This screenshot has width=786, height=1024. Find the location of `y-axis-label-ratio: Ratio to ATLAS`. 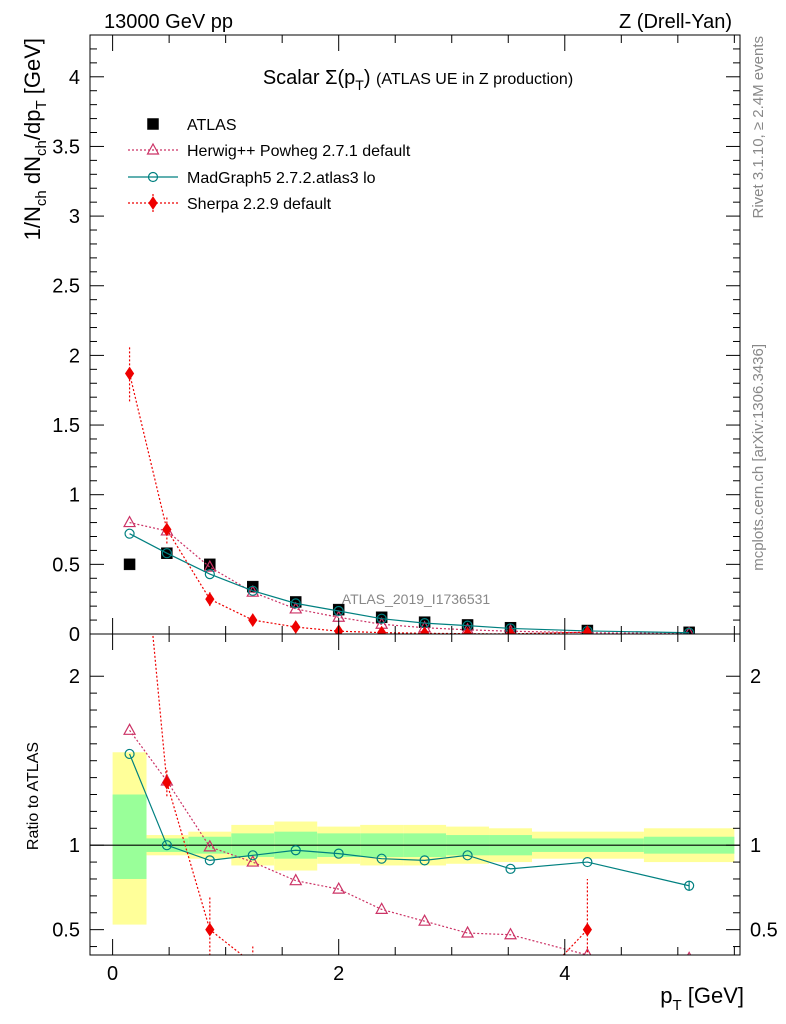

y-axis-label-ratio: Ratio to ATLAS is located at coordinates (33, 796).